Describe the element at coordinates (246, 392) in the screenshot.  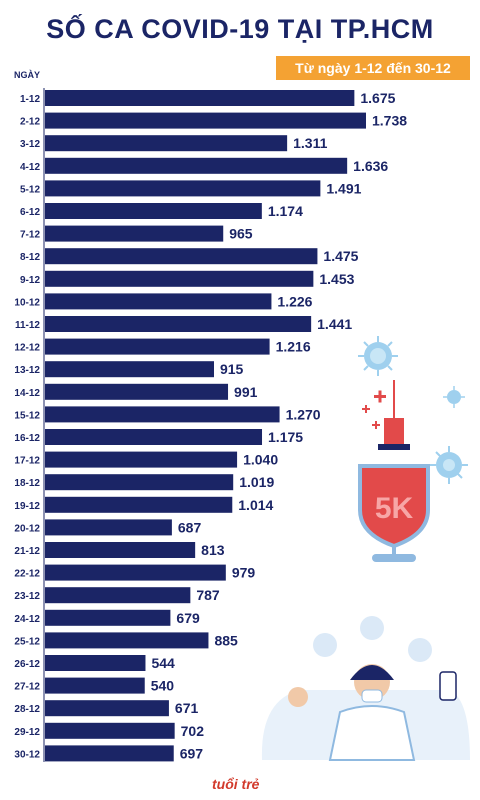
I see `value-label: 991` at that location.